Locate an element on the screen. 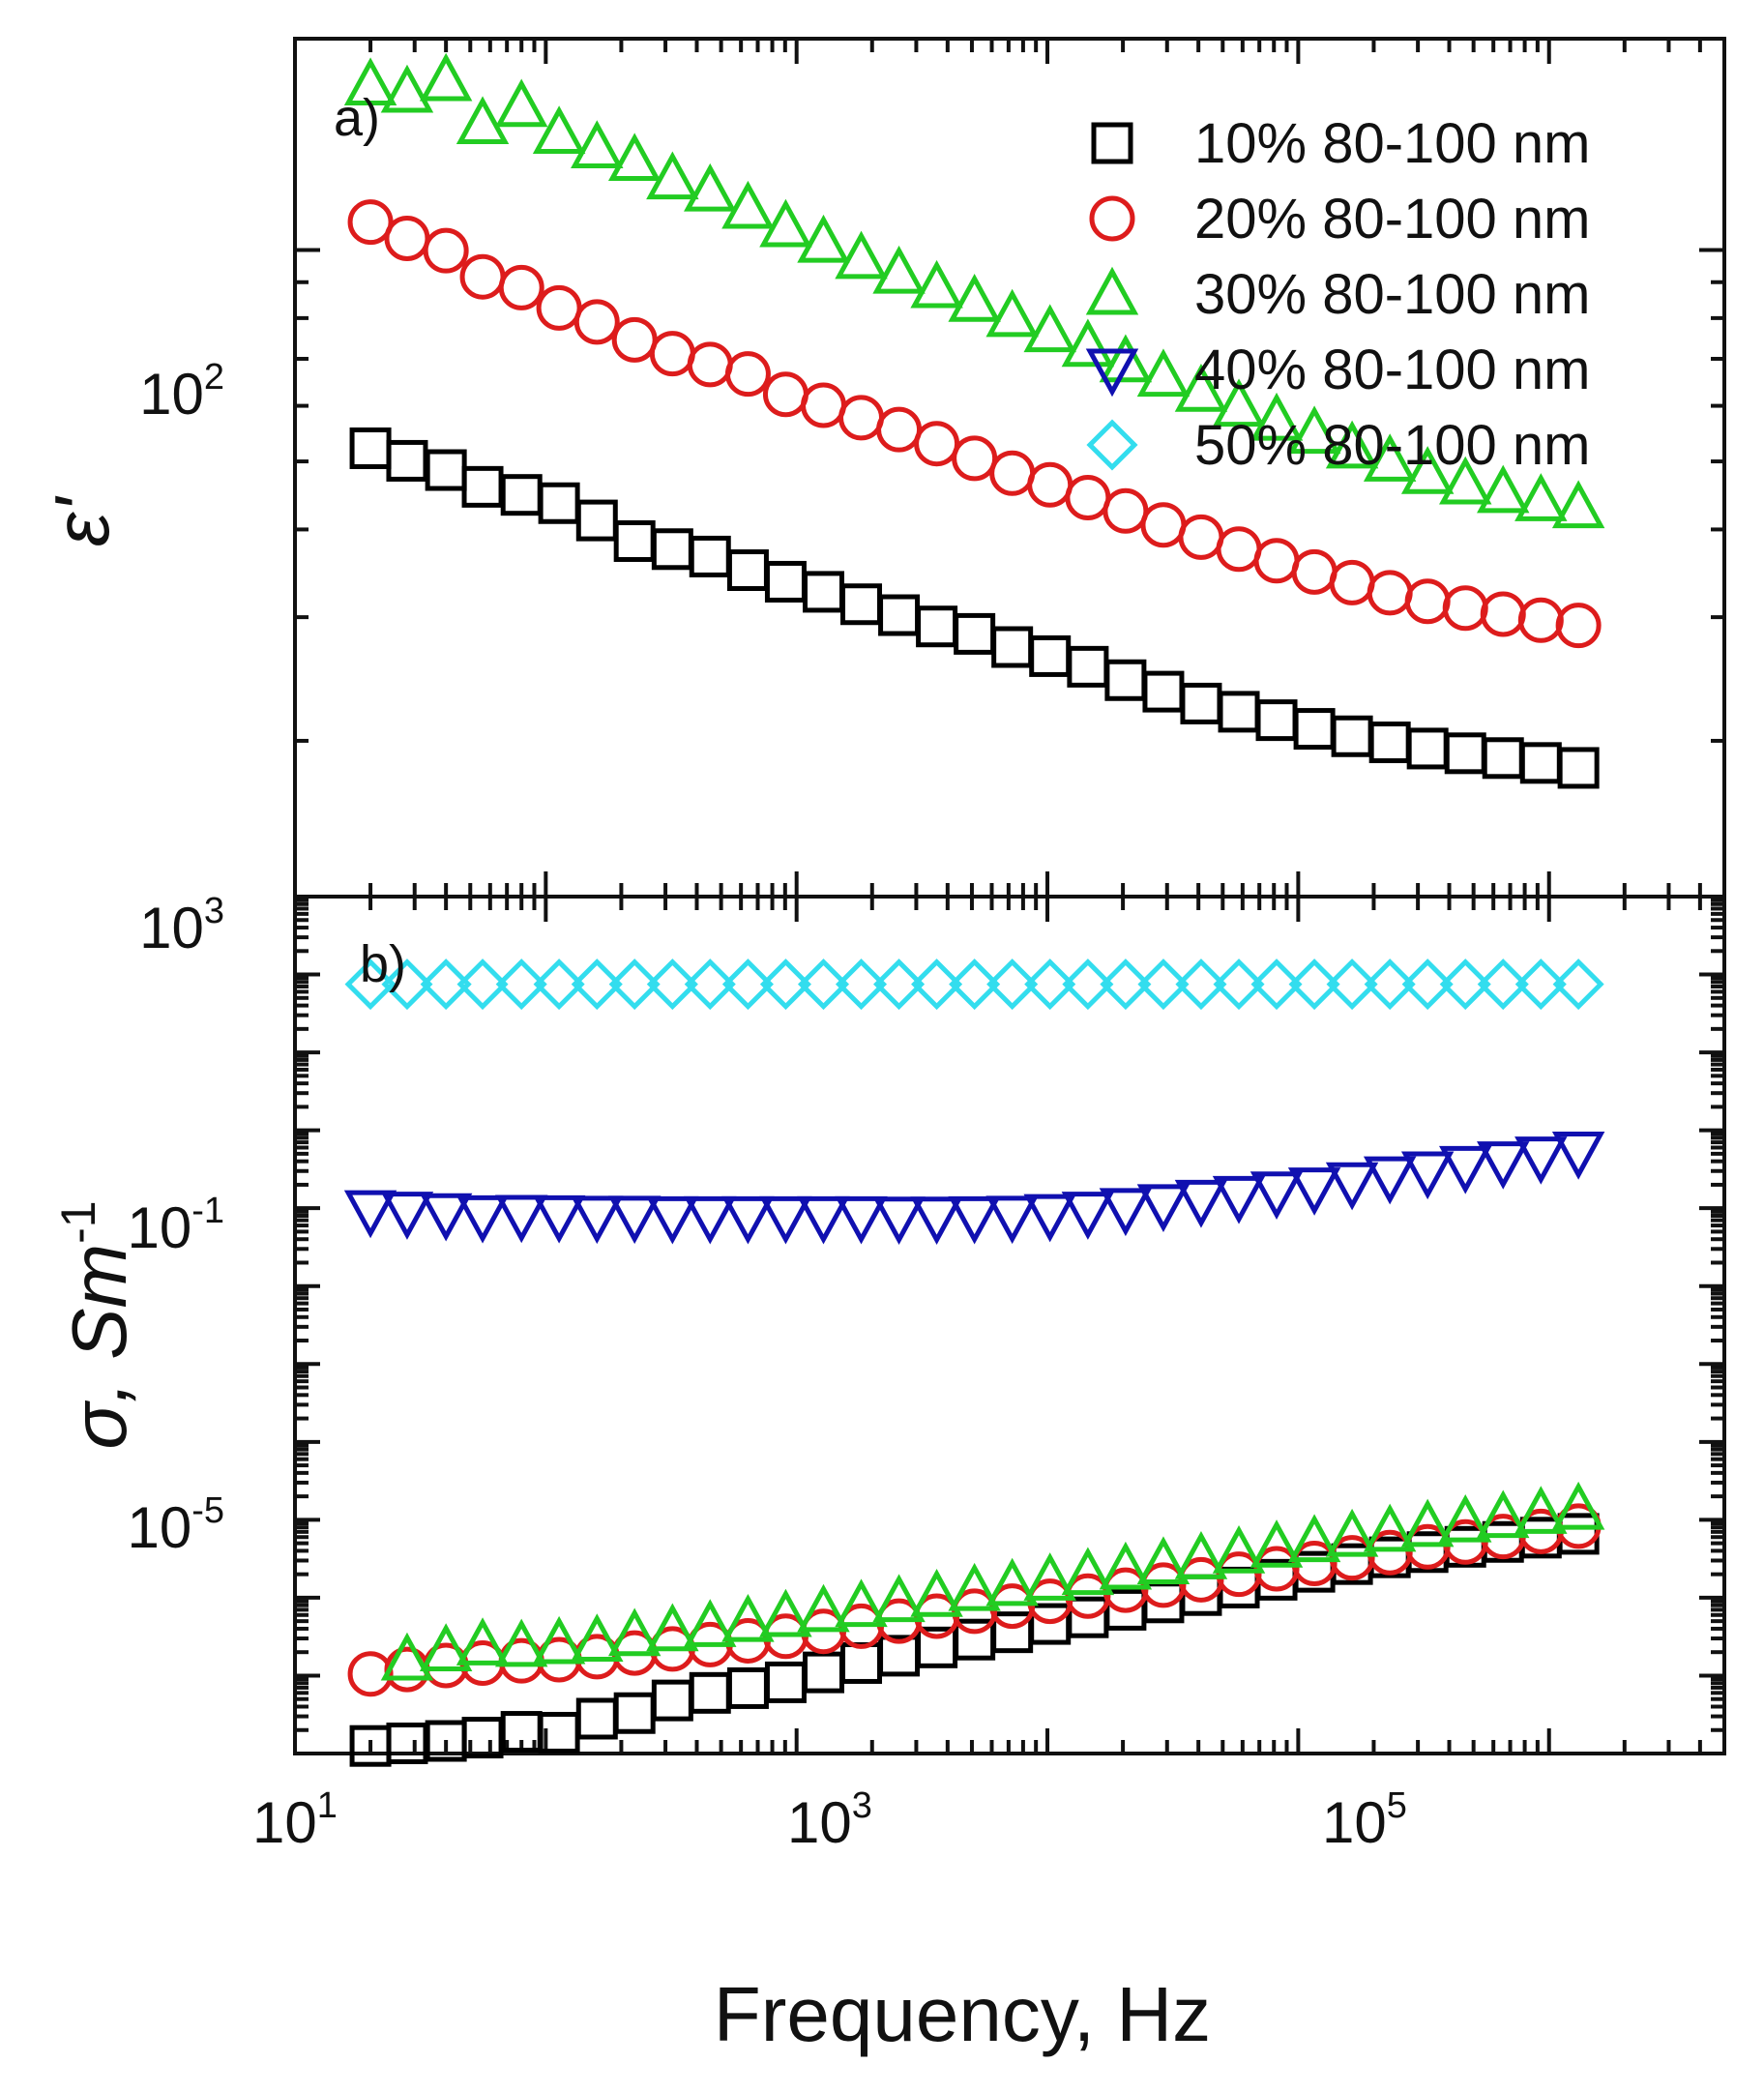 Image resolution: width=1764 pixels, height=2093 pixels. x-tick-label-1: 10¹ is located at coordinates (295, 1820).